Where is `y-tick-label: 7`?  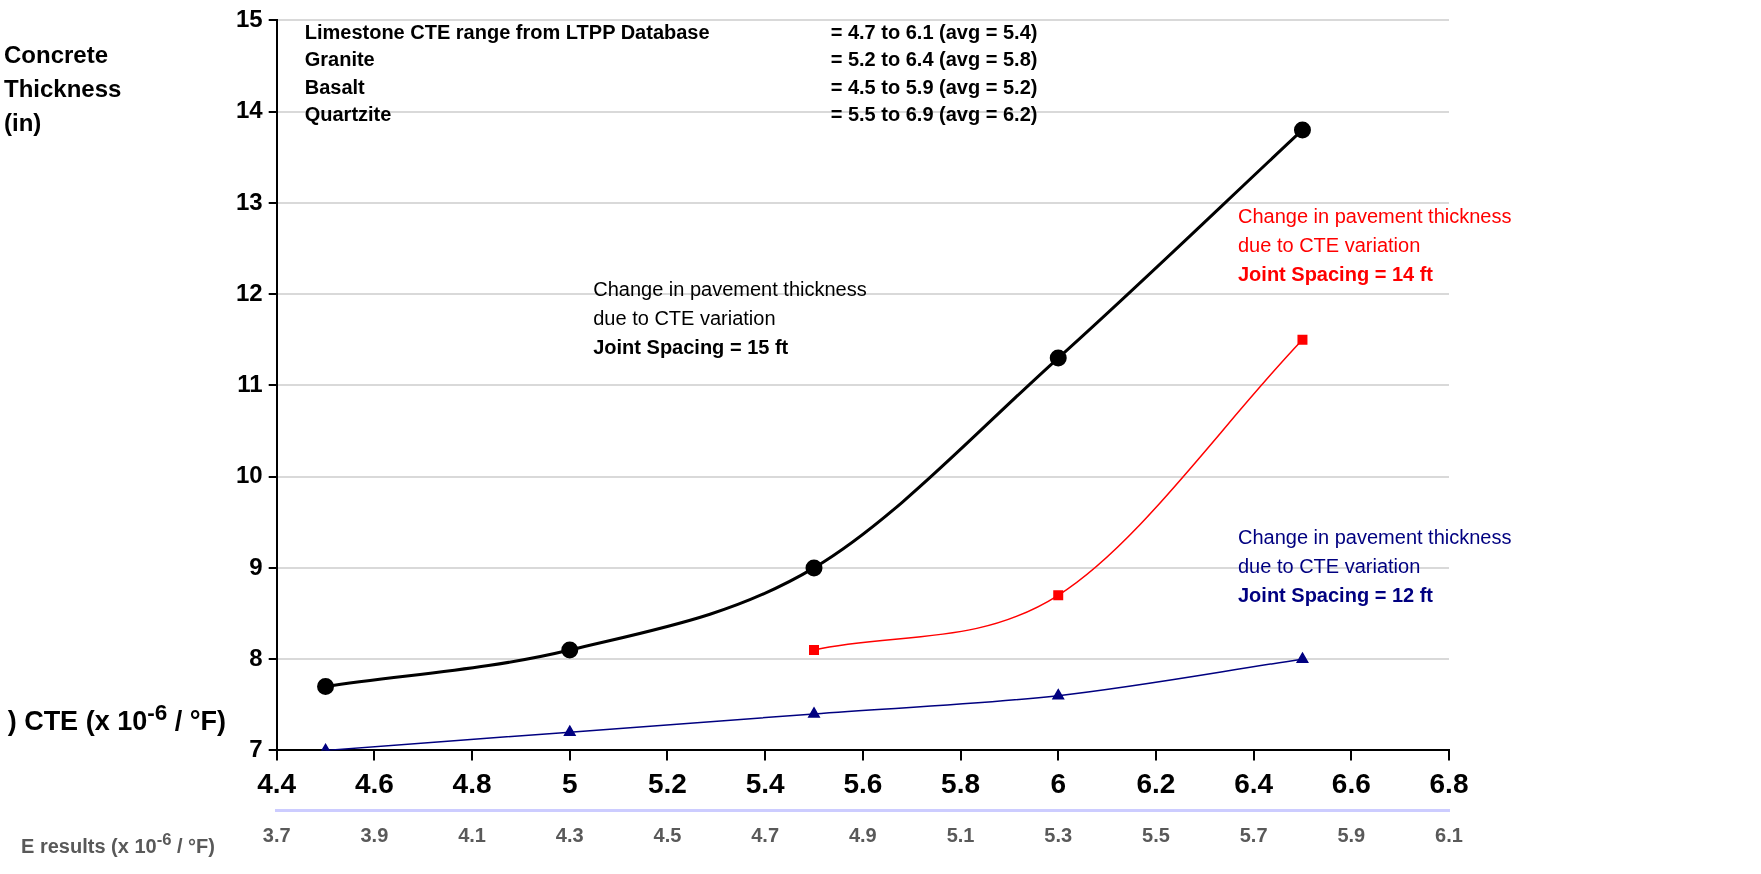 y-tick-label: 7 is located at coordinates (256, 749).